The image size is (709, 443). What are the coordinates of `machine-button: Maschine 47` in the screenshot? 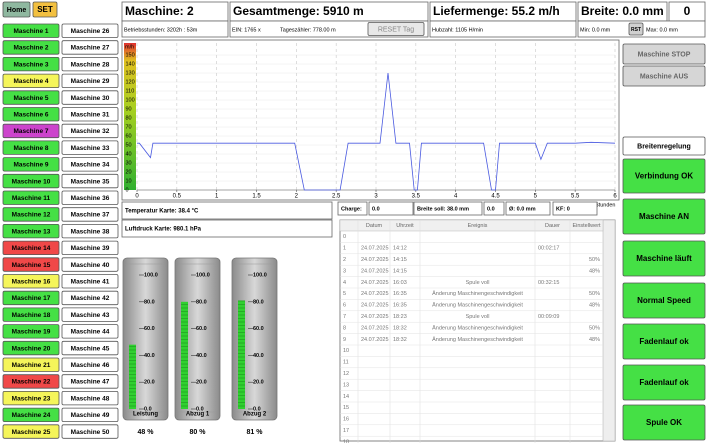 It's located at (90, 381).